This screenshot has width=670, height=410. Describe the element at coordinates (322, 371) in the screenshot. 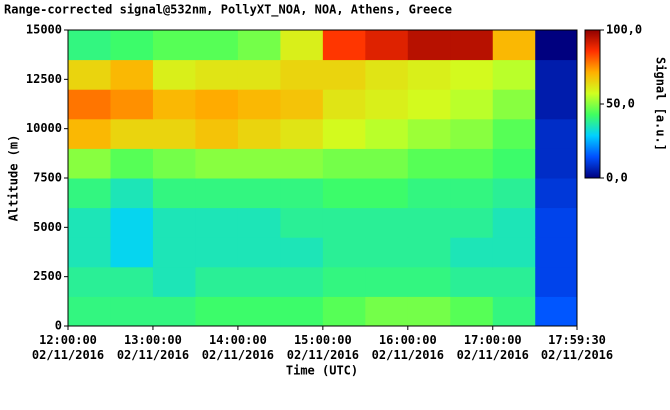

I see `x-axis-label: Time (UTC)` at that location.